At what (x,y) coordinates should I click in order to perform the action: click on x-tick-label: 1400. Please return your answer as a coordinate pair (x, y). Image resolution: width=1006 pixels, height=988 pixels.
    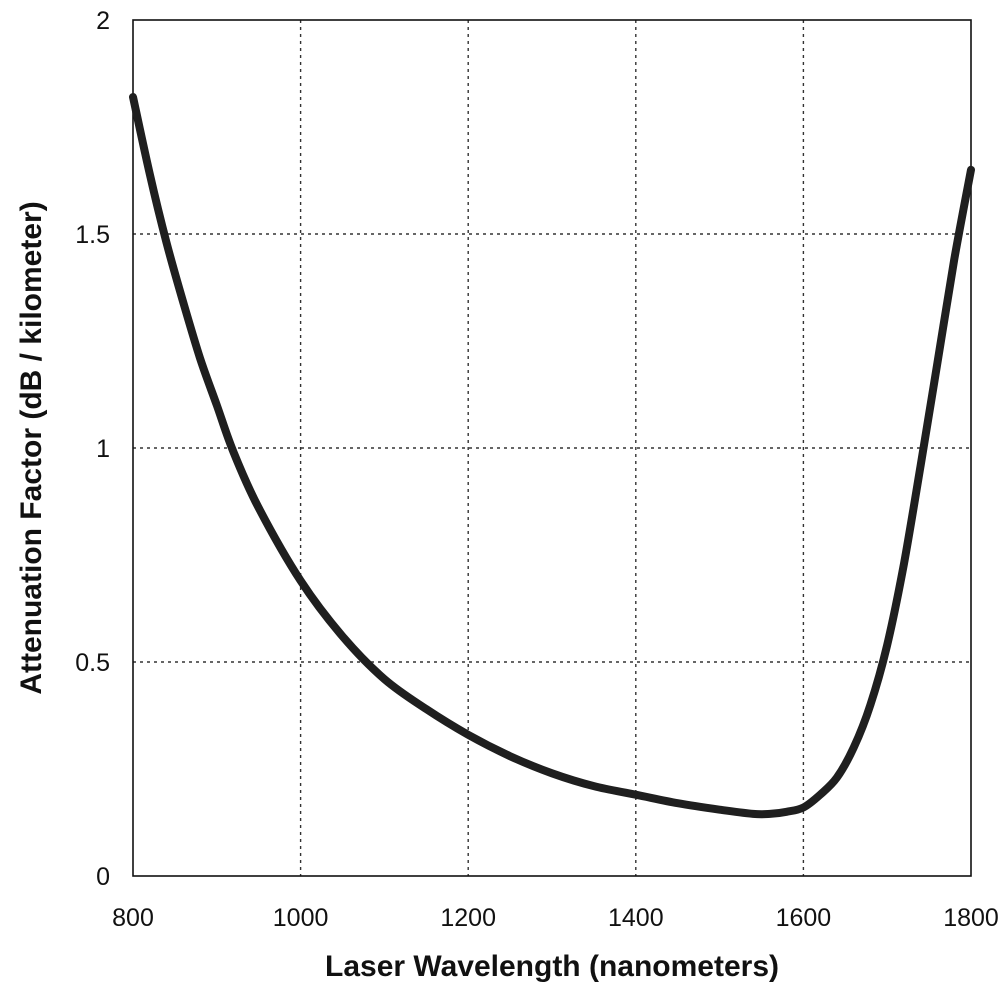
    Looking at the image, I should click on (636, 918).